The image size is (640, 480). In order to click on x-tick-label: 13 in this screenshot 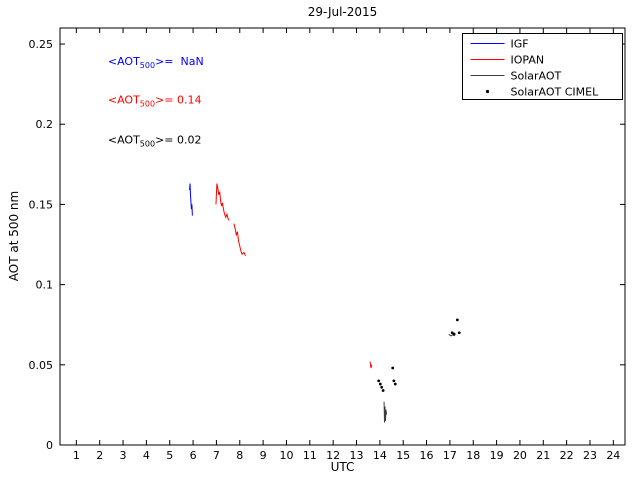, I will do `click(357, 455)`.